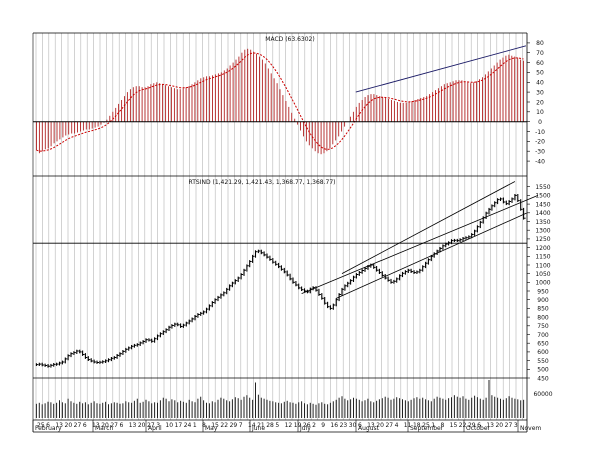 This screenshot has width=600, height=467. I want to click on price-y-tick-label: 600, so click(543, 352).